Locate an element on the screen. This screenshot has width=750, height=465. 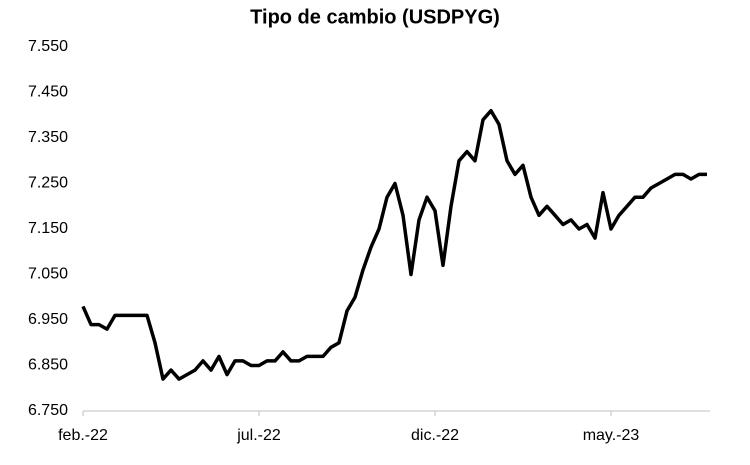
y-tick-label: 7.550 is located at coordinates (48, 46).